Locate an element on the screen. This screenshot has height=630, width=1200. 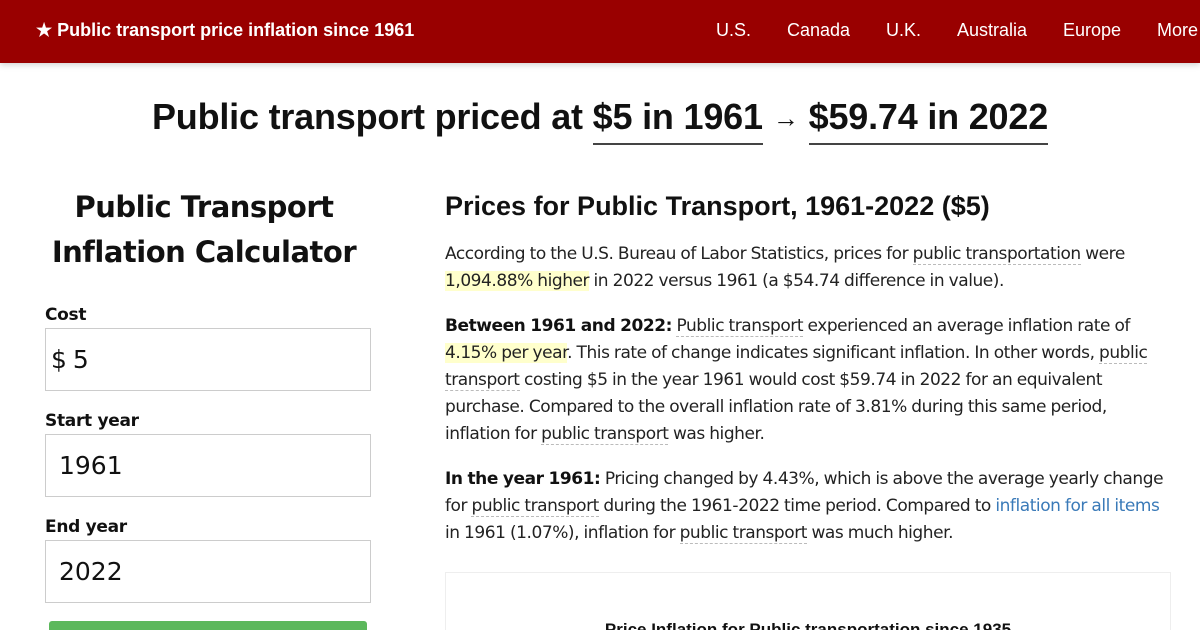
inflation-all-items-link: inflation for all items is located at coordinates (1077, 506).